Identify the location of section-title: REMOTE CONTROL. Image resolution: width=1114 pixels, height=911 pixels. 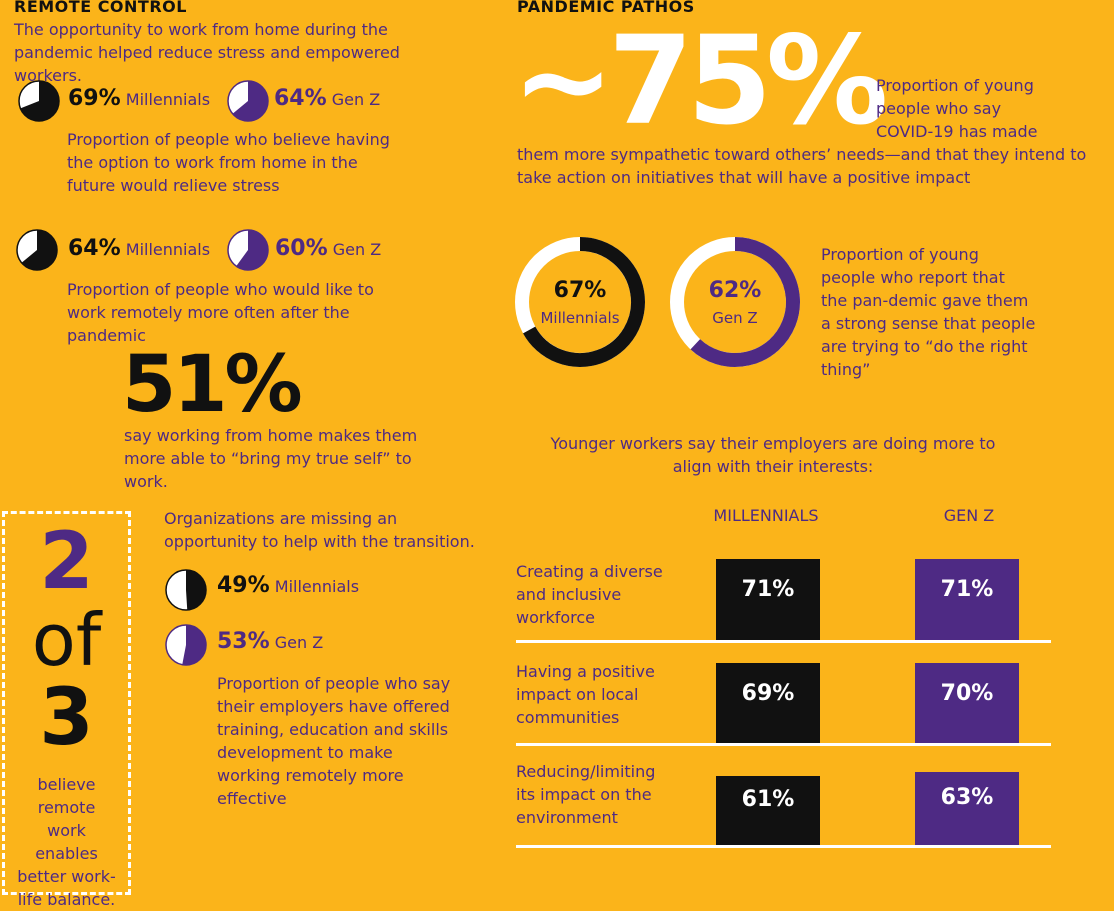
(100, 8).